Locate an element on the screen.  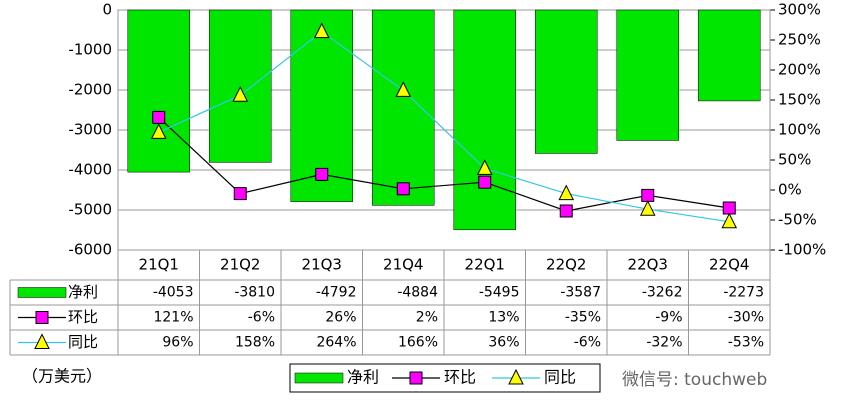
watermark: 微信号: touchweb is located at coordinates (694, 380).